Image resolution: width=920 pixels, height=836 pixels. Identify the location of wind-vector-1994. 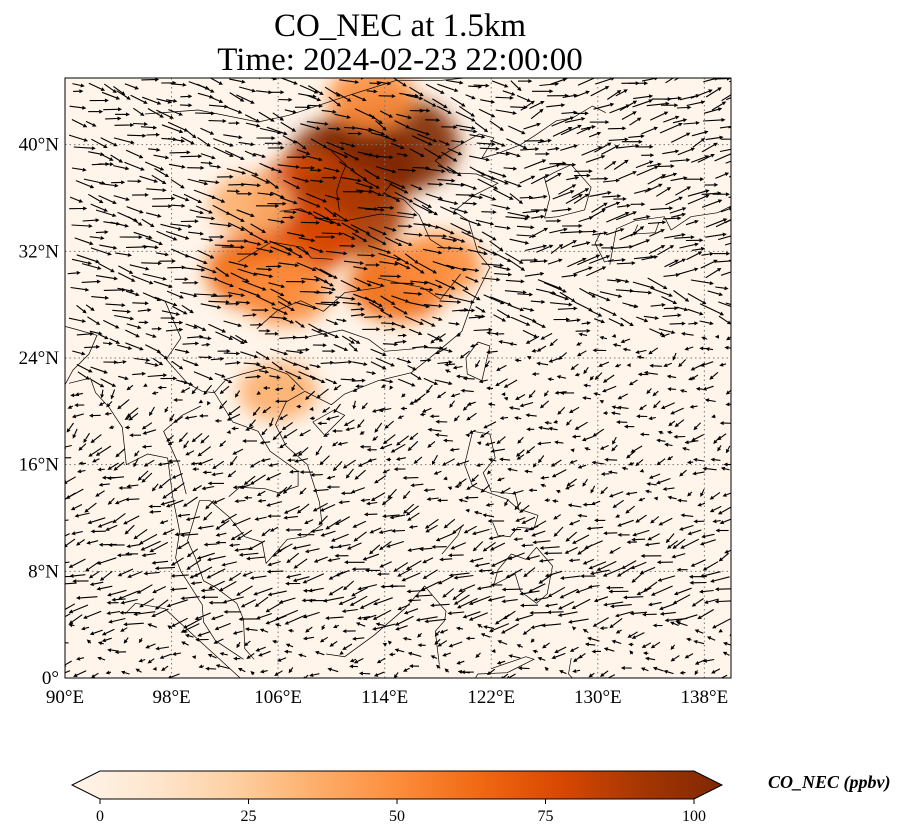
(440, 103).